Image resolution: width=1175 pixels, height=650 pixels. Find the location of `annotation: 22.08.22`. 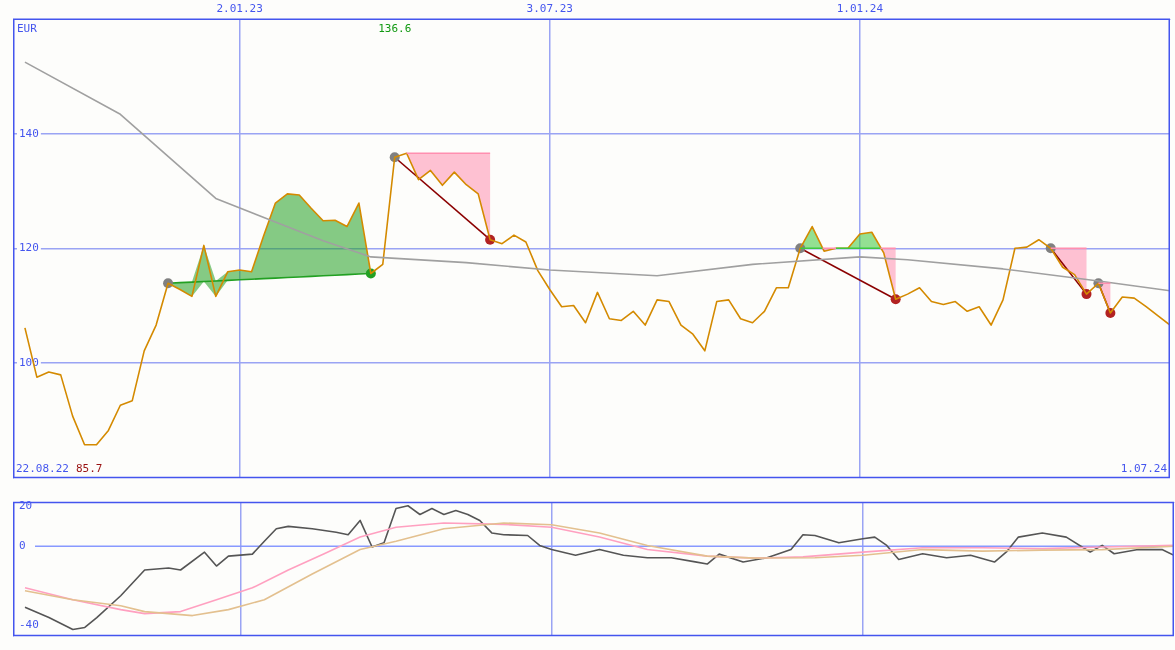

annotation: 22.08.22 is located at coordinates (42, 468).